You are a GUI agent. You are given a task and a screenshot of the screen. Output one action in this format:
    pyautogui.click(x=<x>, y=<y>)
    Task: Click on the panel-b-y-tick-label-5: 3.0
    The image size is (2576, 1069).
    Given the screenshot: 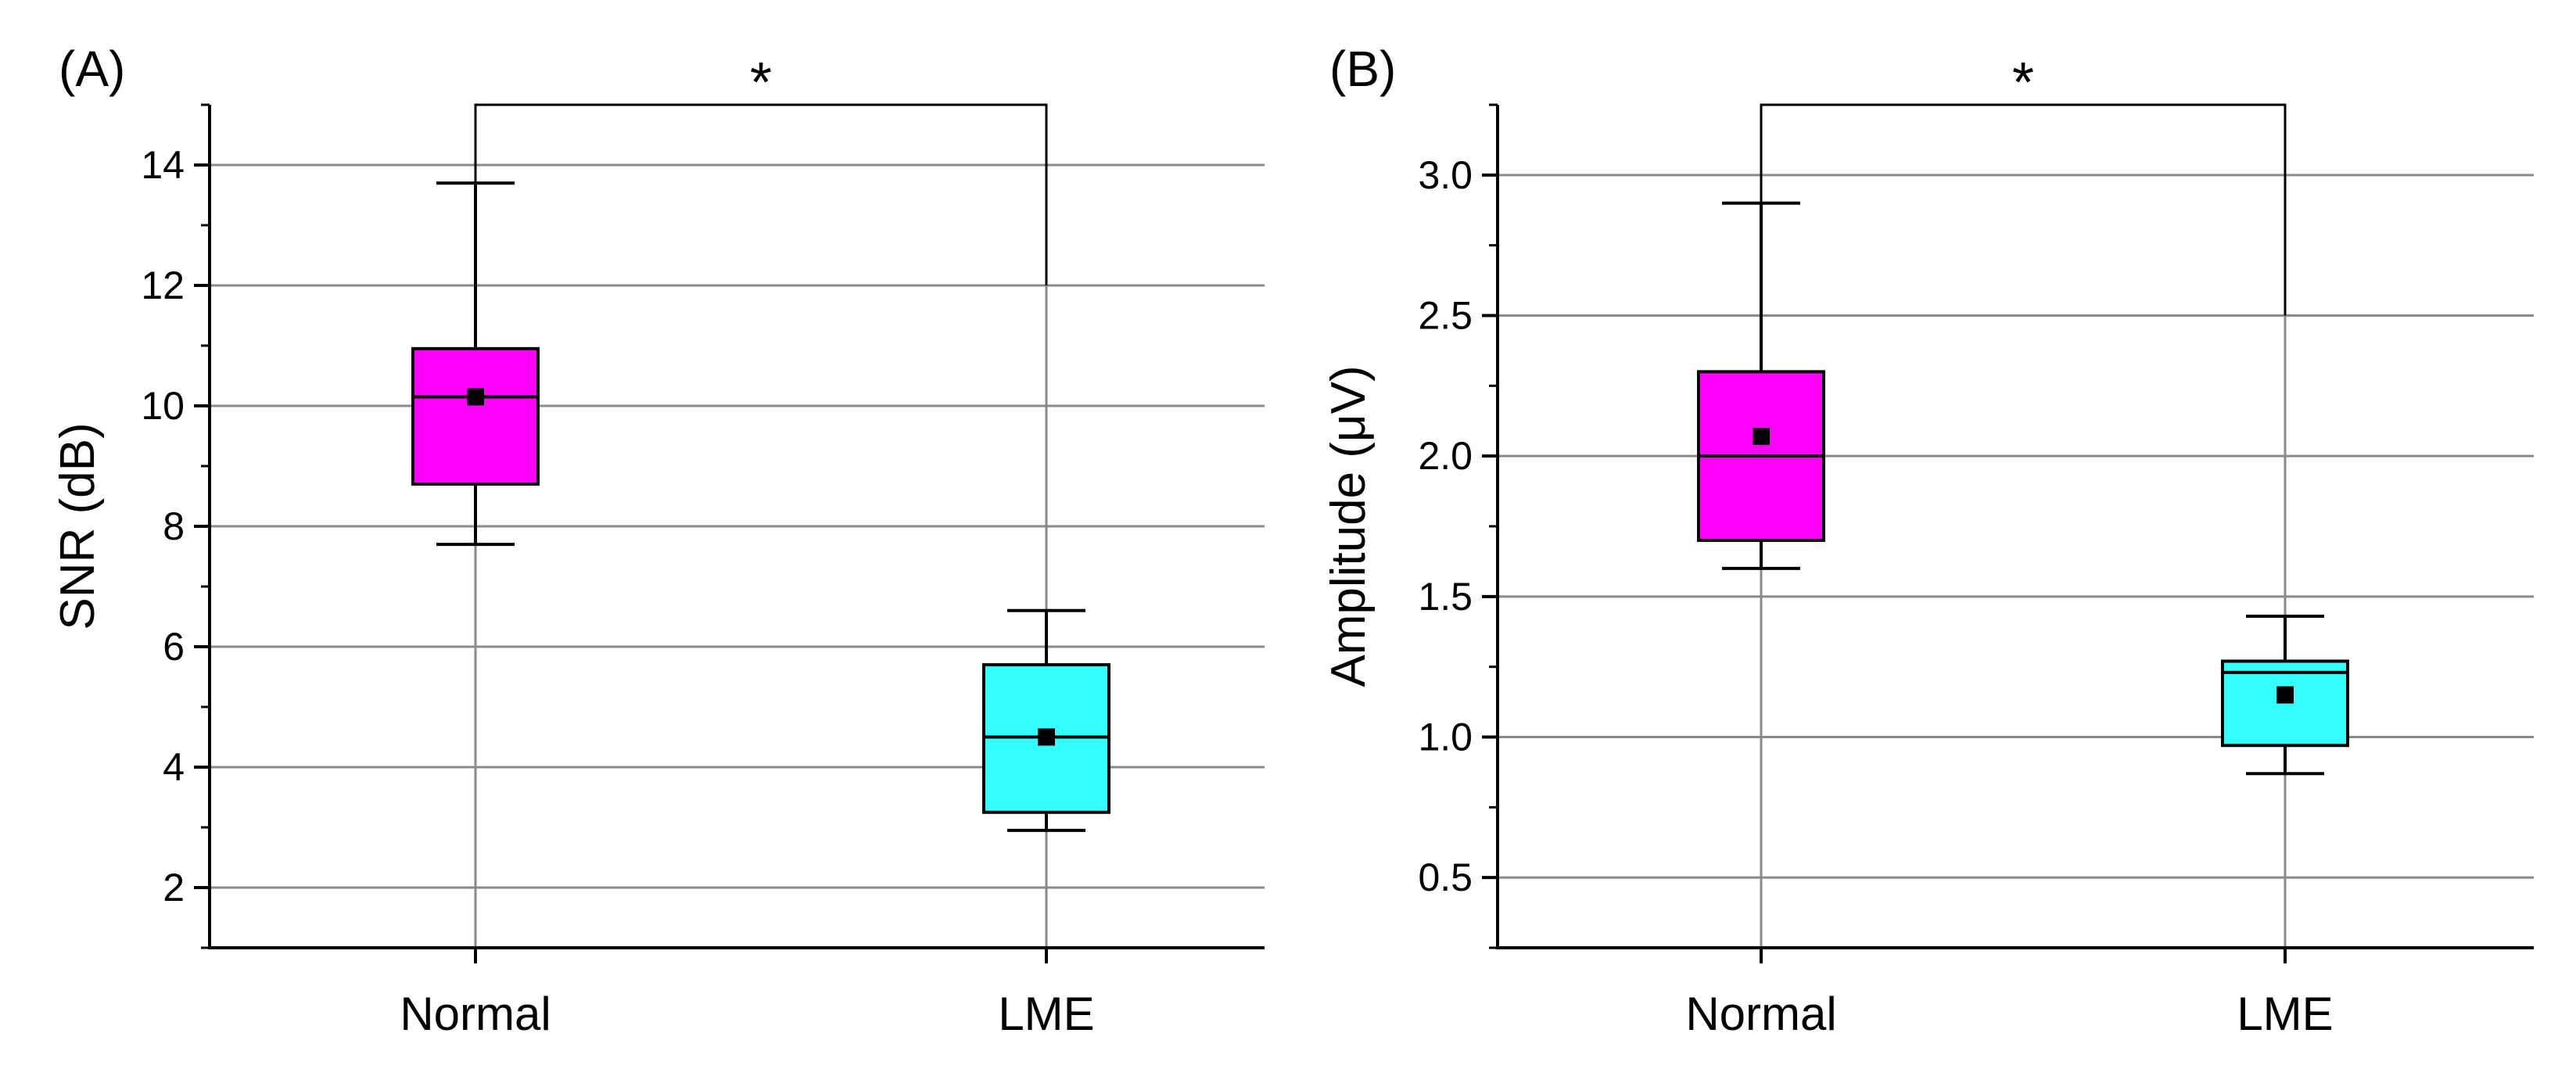 What is the action you would take?
    pyautogui.click(x=1445, y=175)
    